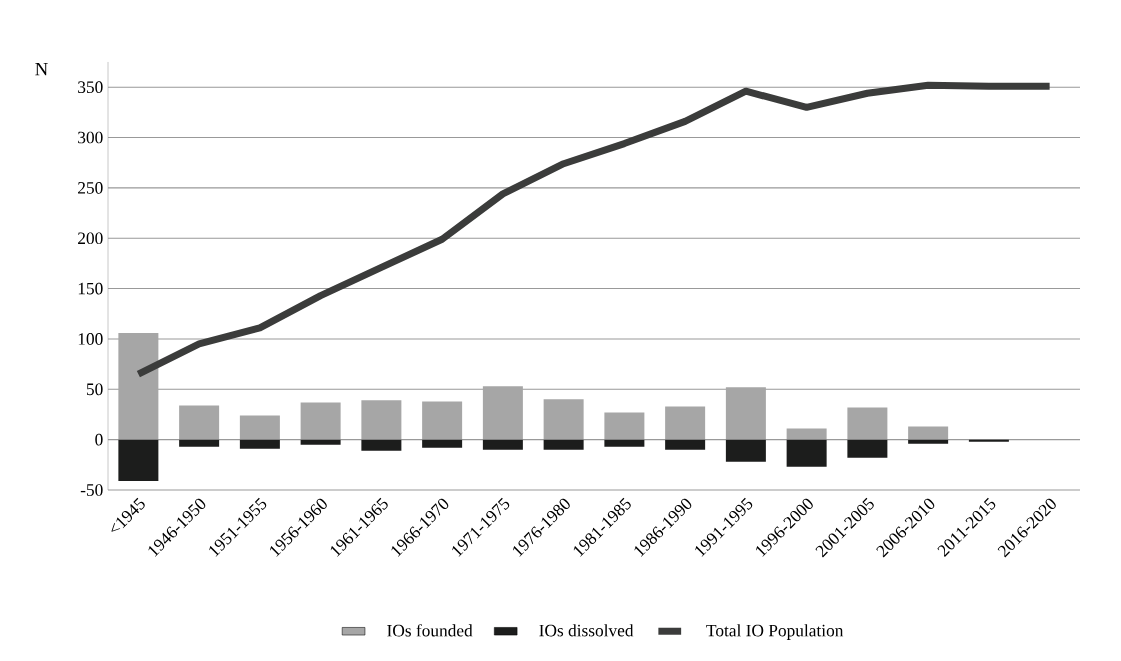 Image resolution: width=1121 pixels, height=661 pixels. I want to click on y-tick-label: 150, so click(90, 288).